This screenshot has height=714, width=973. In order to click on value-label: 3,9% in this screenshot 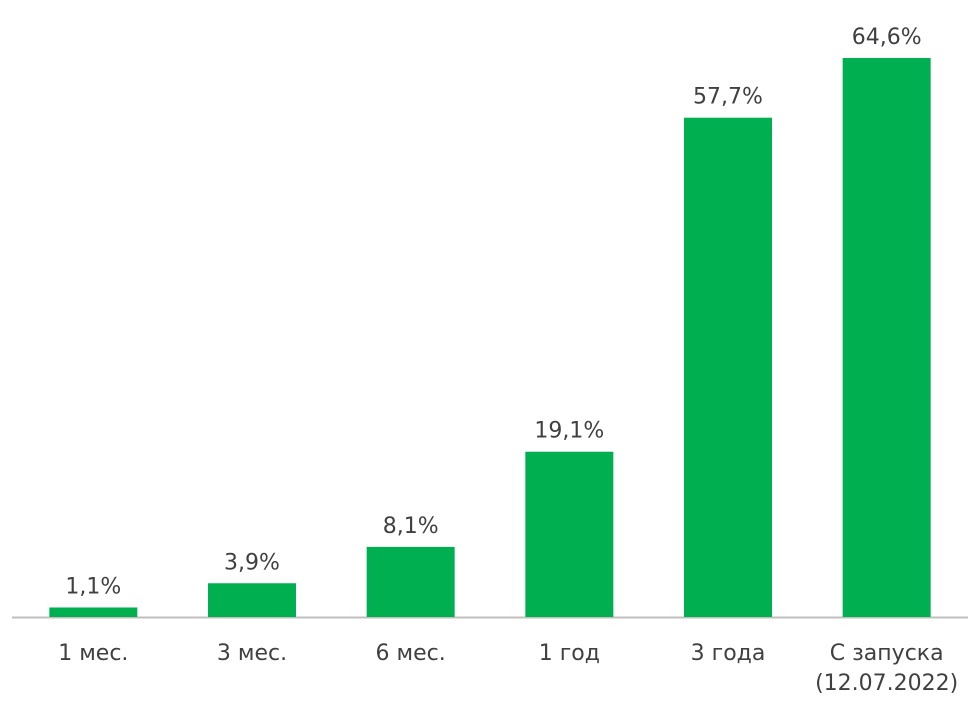, I will do `click(252, 562)`.